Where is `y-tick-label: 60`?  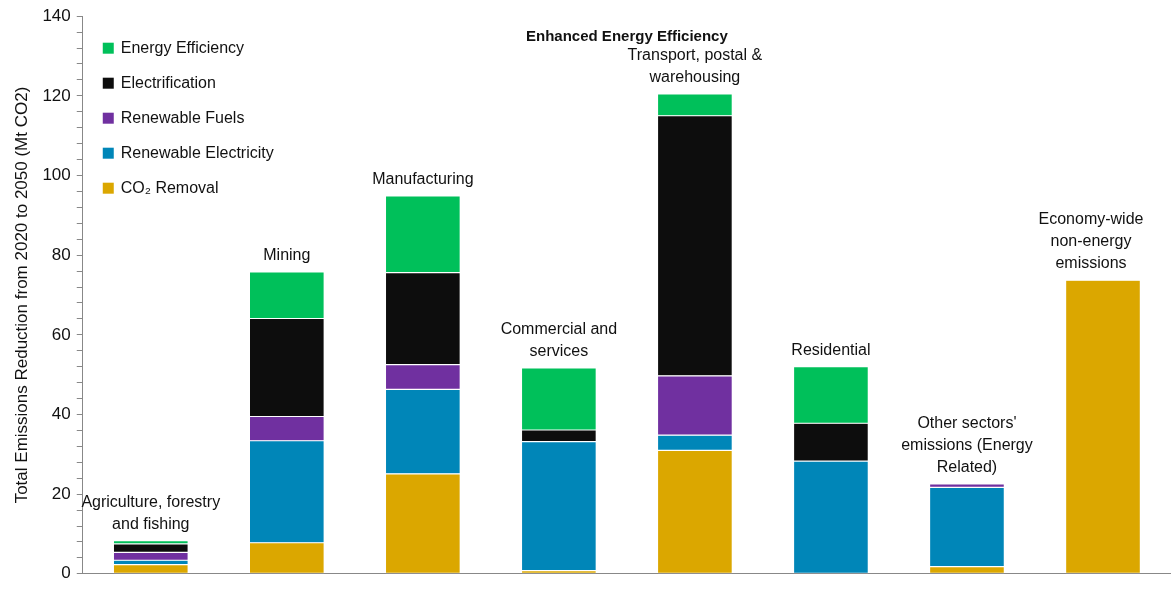
y-tick-label: 60 is located at coordinates (61, 334).